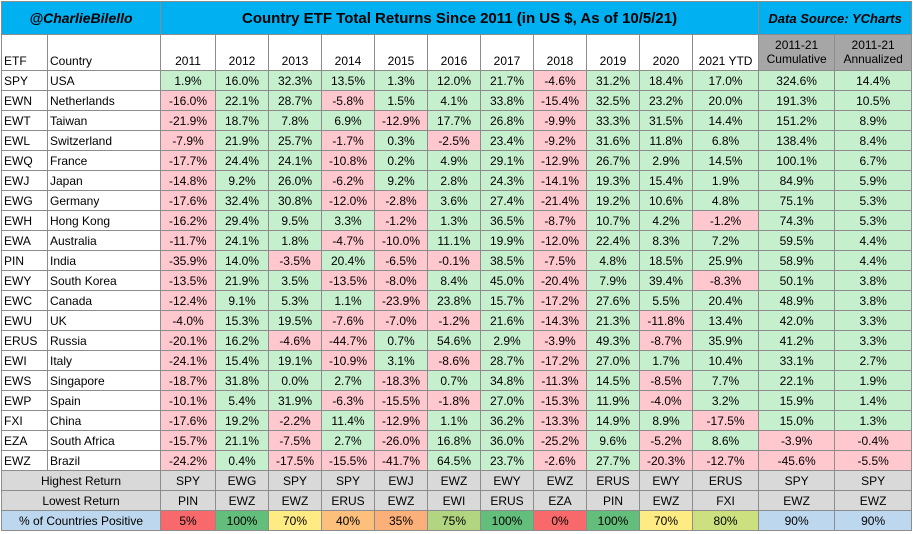 This screenshot has height=534, width=913. Describe the element at coordinates (507, 460) in the screenshot. I see `return-cell: 23.7%` at that location.